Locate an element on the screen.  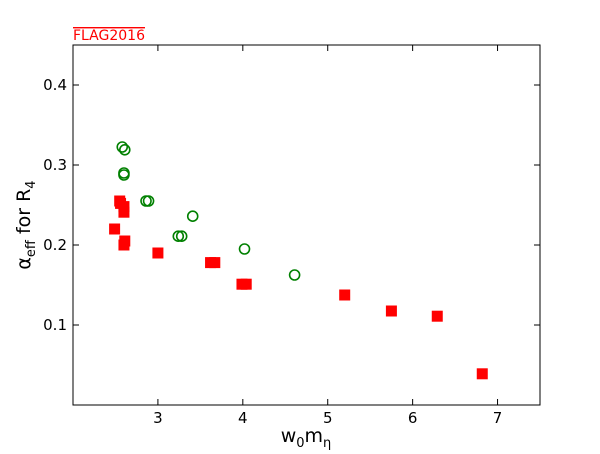
y-tick-label: 0.2 is located at coordinates (55, 245).